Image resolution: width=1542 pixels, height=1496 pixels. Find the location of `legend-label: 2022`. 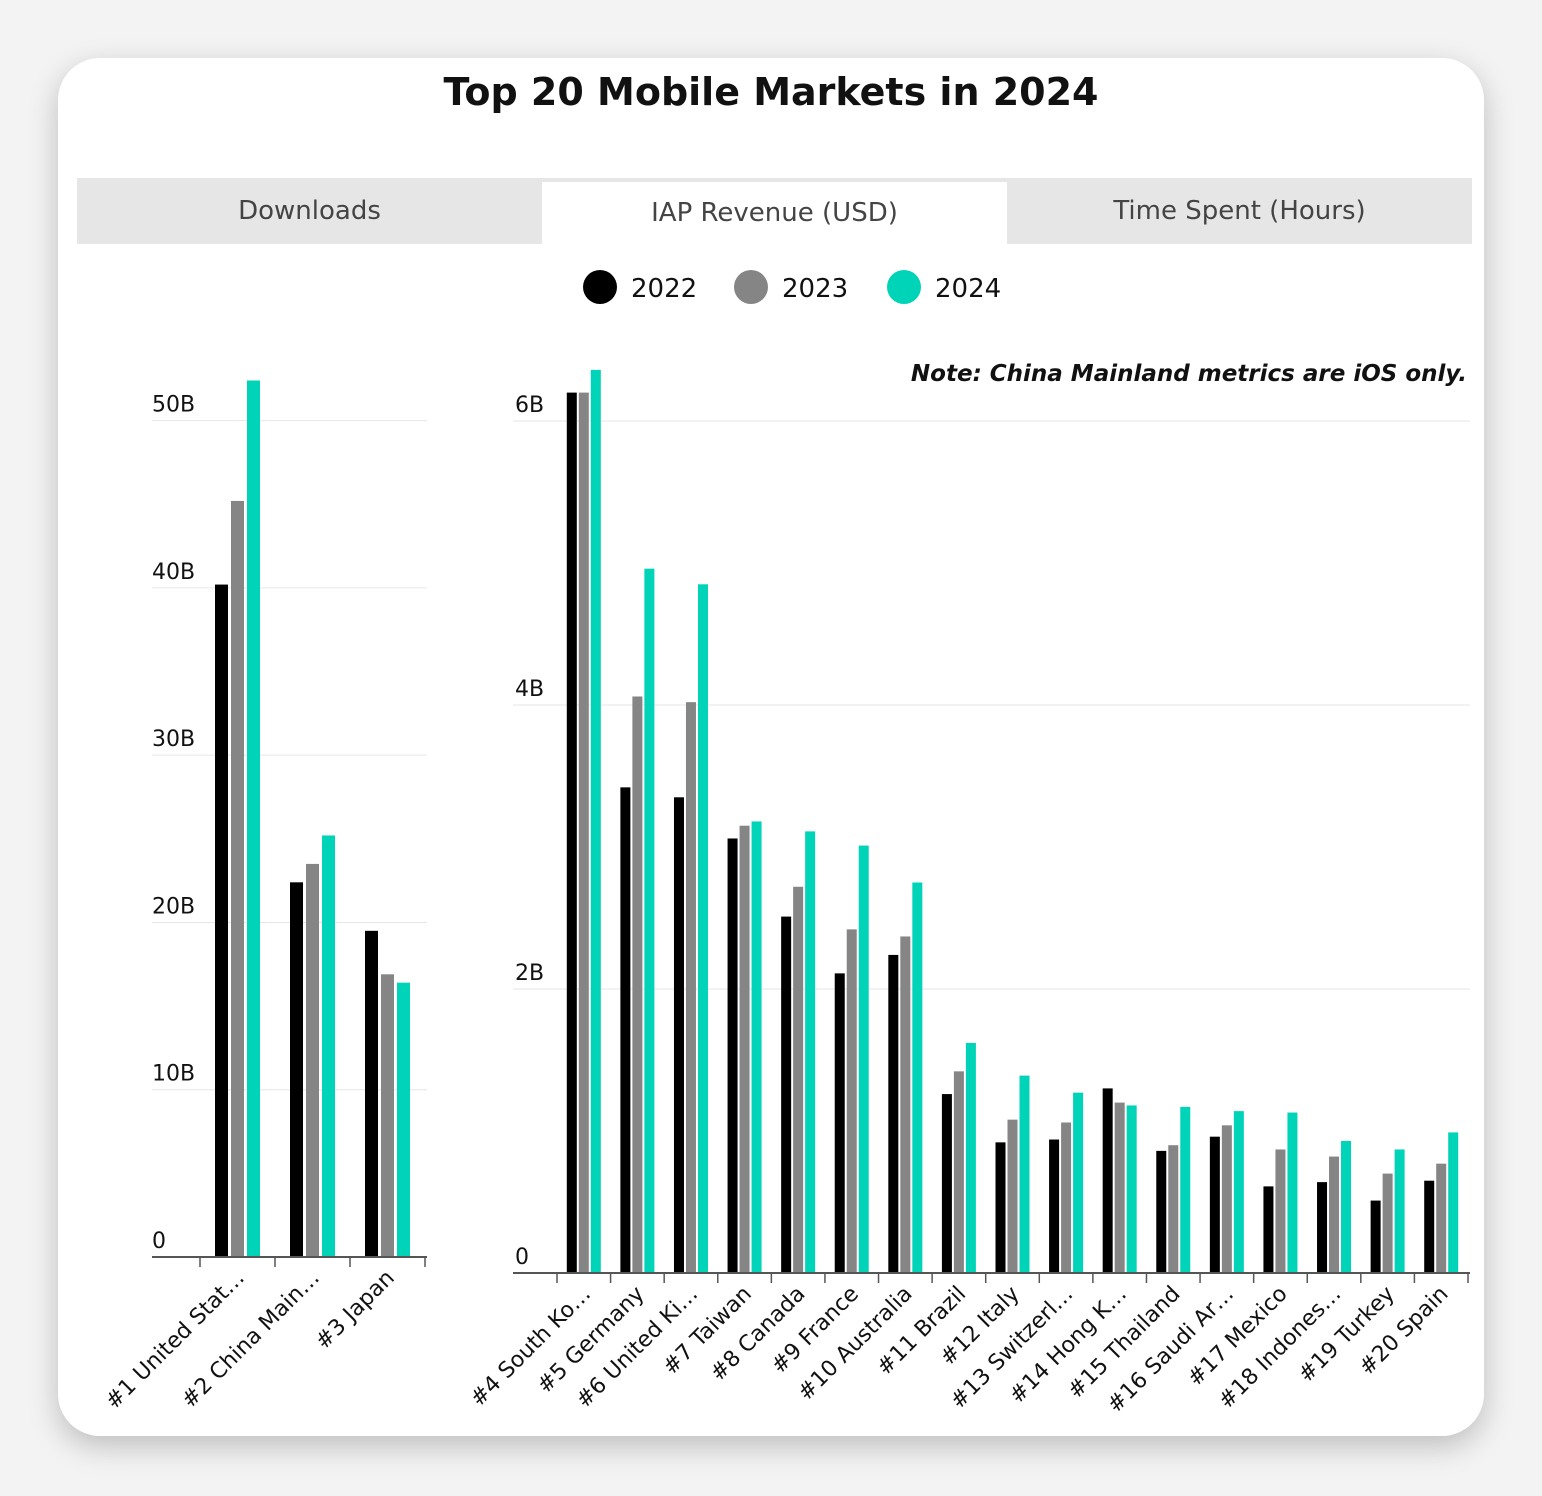

legend-label: 2022 is located at coordinates (664, 289).